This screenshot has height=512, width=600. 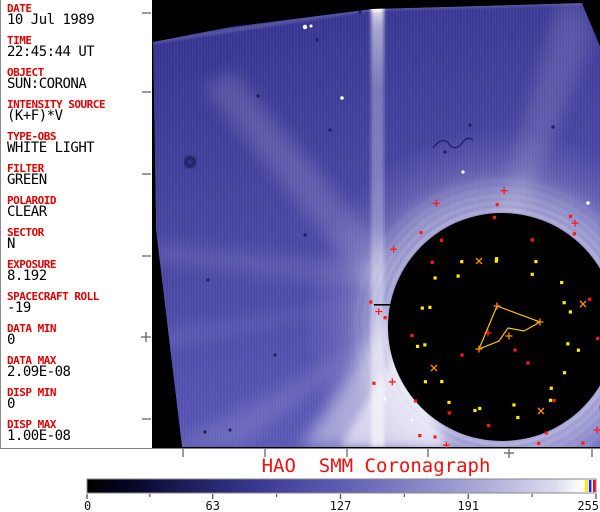 What do you see at coordinates (31, 392) in the screenshot?
I see `field-label: DISP MIN` at bounding box center [31, 392].